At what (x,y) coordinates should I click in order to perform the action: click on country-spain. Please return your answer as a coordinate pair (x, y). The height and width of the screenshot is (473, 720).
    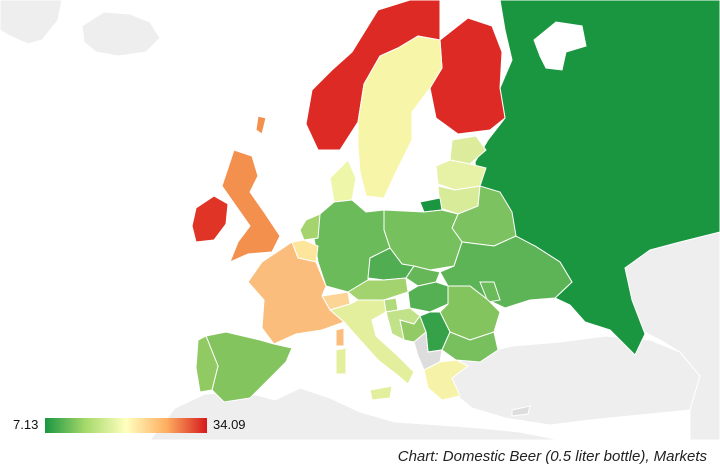
    Looking at the image, I should click on (249, 367).